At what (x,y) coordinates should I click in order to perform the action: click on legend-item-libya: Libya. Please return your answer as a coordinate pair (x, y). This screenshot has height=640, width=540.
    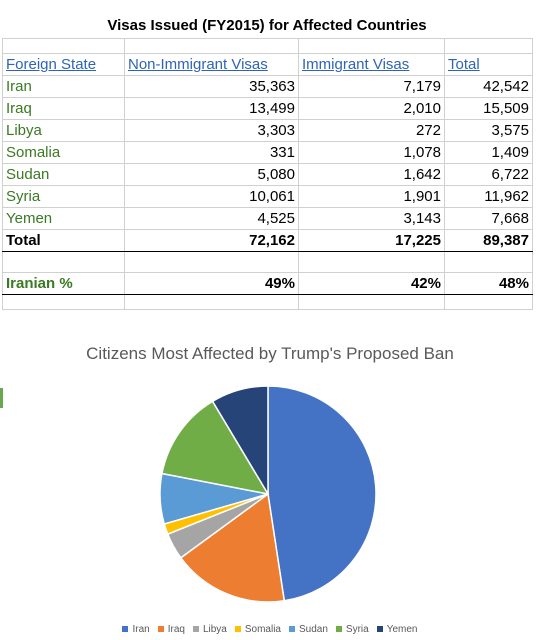
    Looking at the image, I should click on (209, 629).